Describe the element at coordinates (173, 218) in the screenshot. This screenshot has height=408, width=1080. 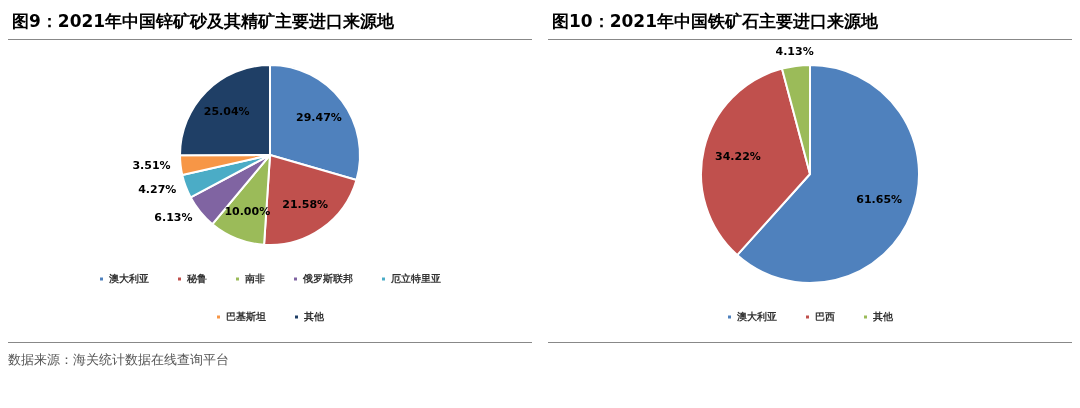
I see `data-label: 6.13%` at that location.